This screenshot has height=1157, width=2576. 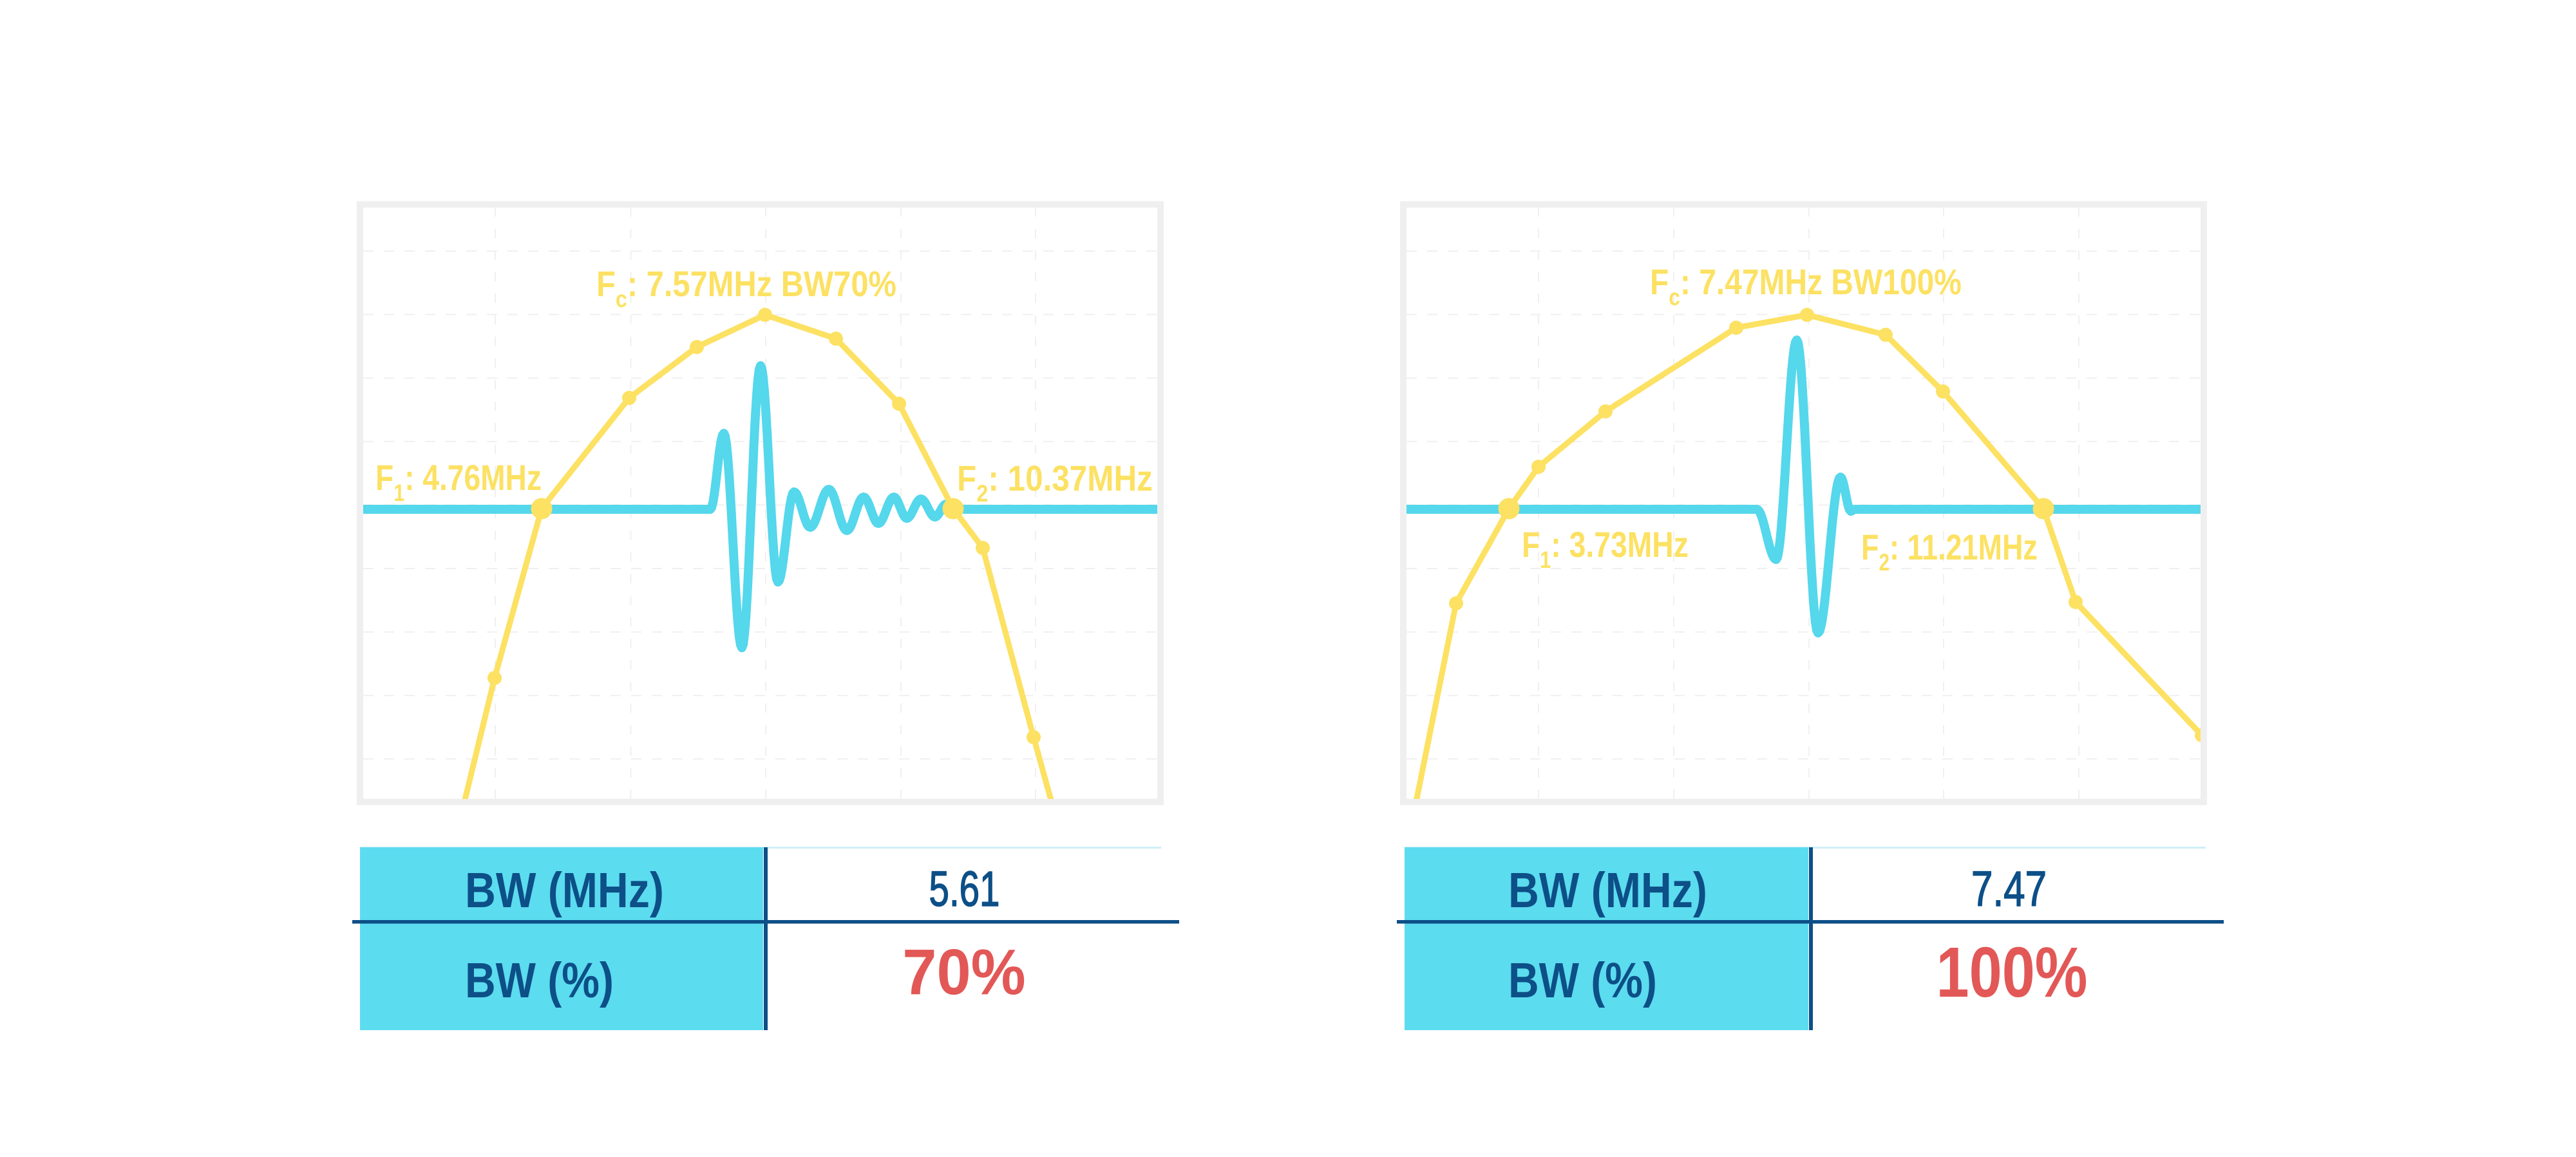 I want to click on svg-text: 70%, so click(x=964, y=972).